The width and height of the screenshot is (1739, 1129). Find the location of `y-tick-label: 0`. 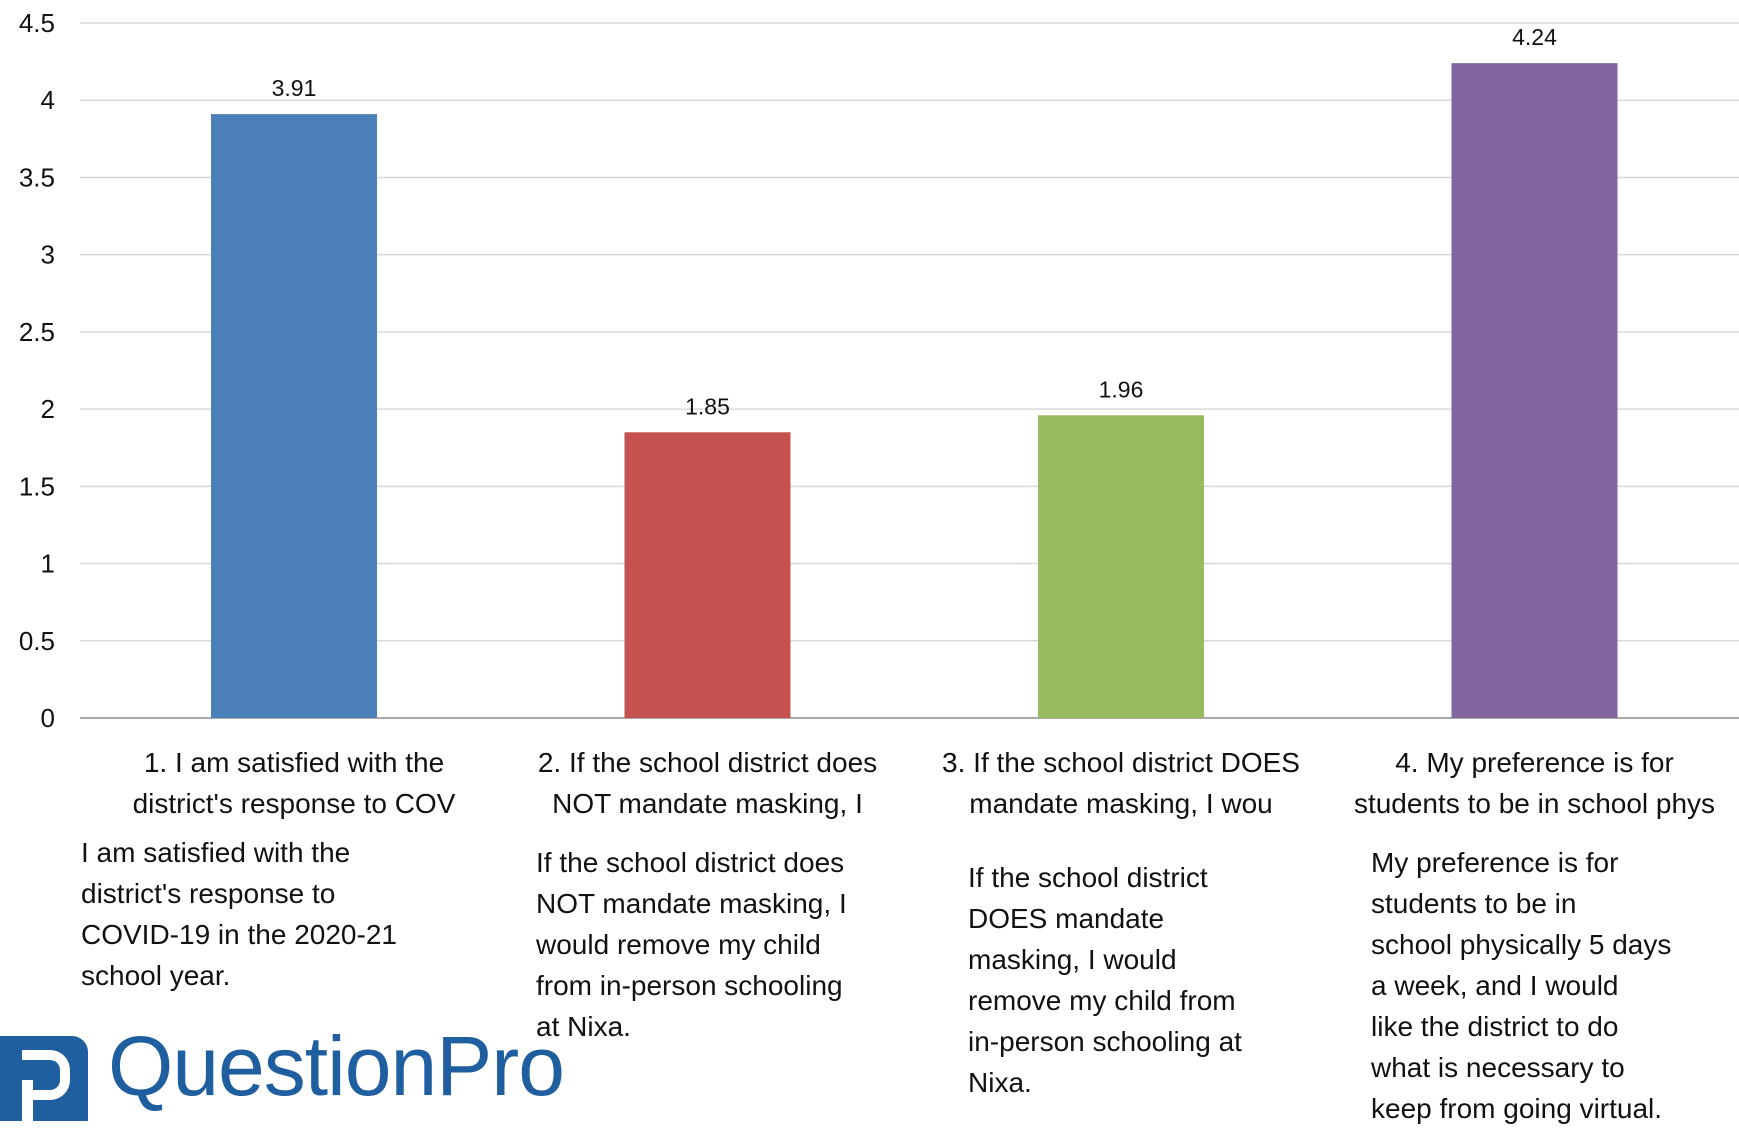

y-tick-label: 0 is located at coordinates (48, 718).